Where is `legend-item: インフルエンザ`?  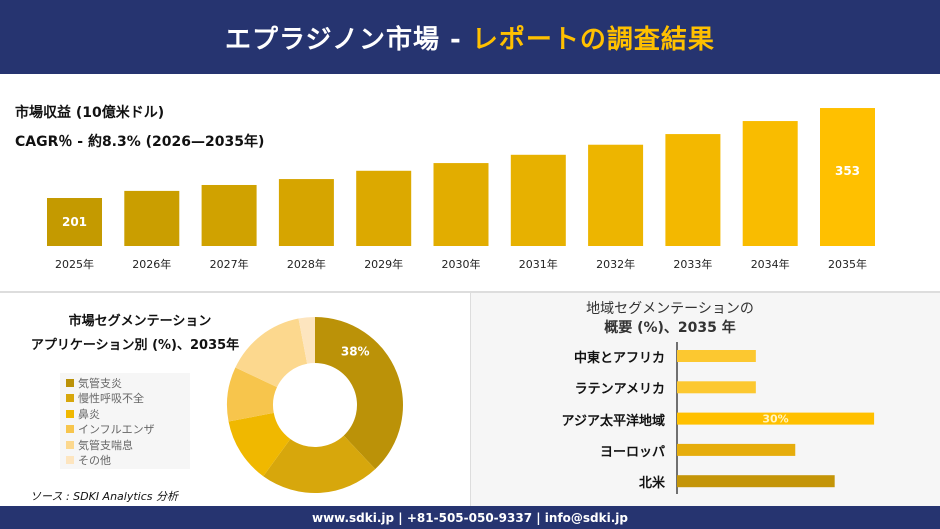
legend-item: インフルエンザ is located at coordinates (125, 430).